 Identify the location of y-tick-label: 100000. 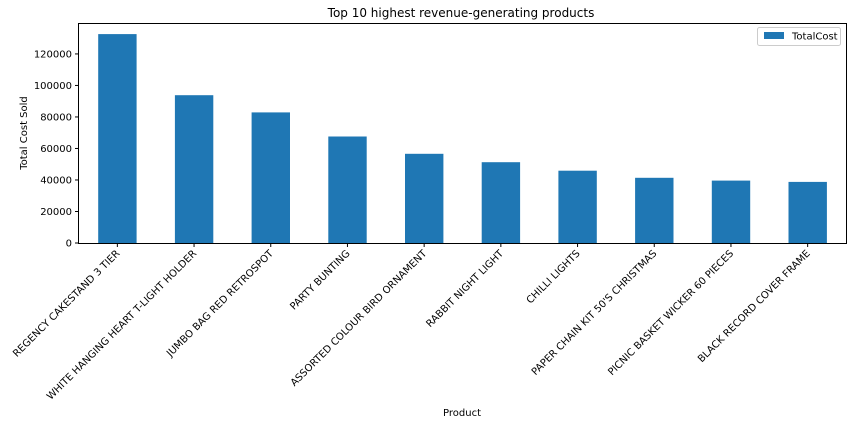
(53, 86).